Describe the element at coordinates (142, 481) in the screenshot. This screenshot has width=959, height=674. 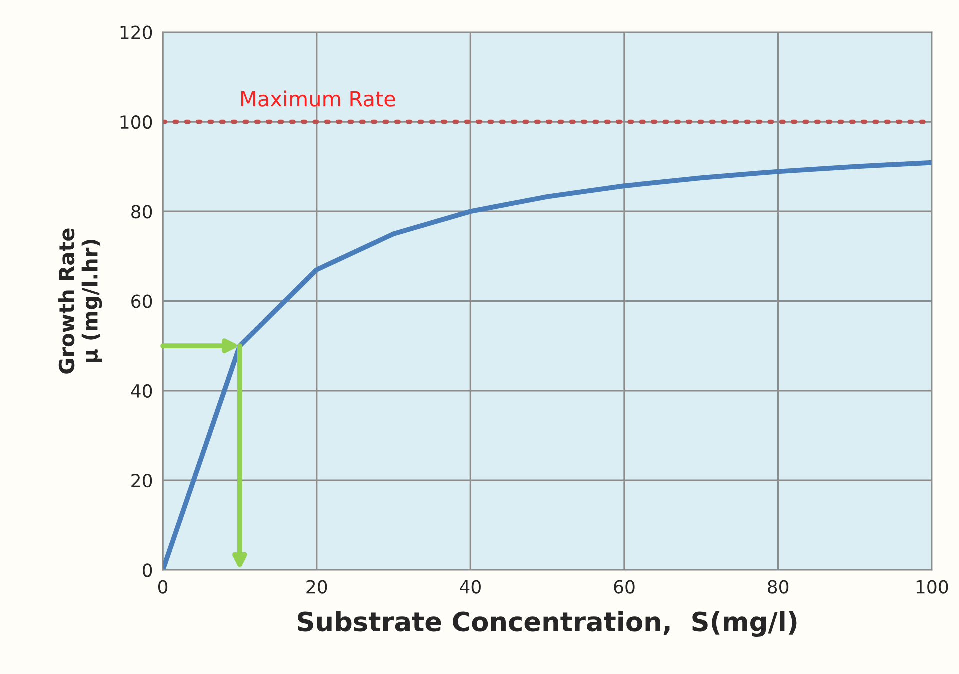
I see `y-tick-label: 20` at that location.